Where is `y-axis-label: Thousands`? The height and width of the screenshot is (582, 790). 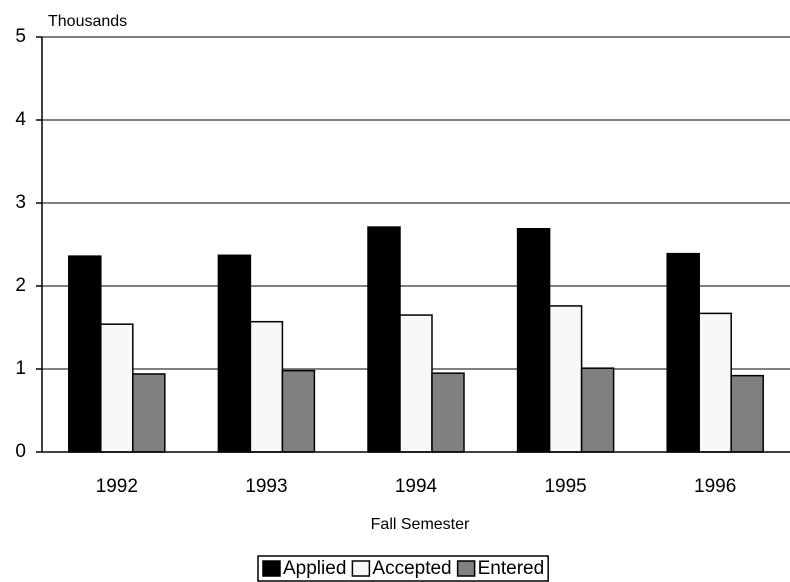
y-axis-label: Thousands is located at coordinates (87, 21).